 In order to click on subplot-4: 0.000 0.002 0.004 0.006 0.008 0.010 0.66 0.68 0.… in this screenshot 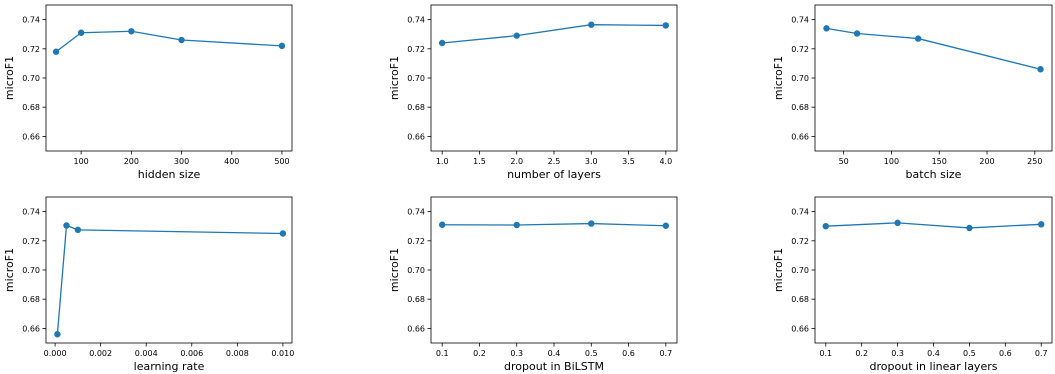, I will do `click(148, 284)`.